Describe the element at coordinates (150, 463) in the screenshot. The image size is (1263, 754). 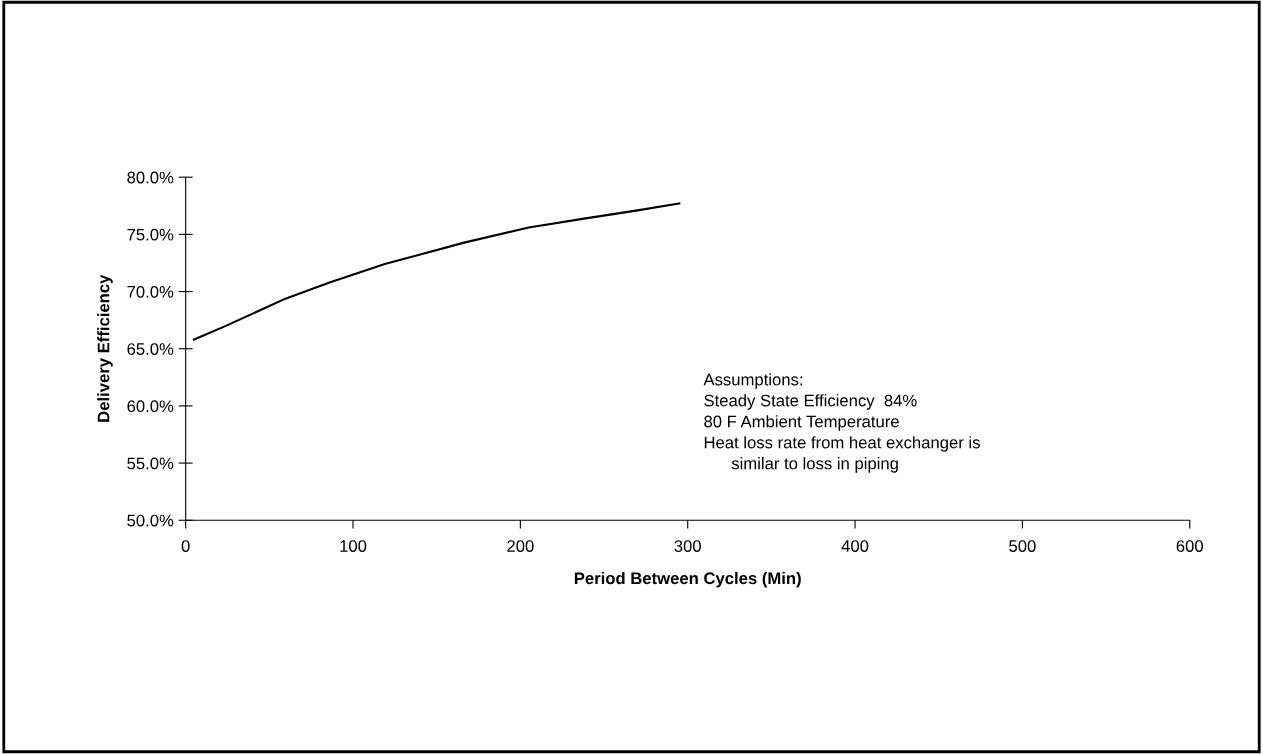
I see `y-tick-label: 55.0%` at that location.